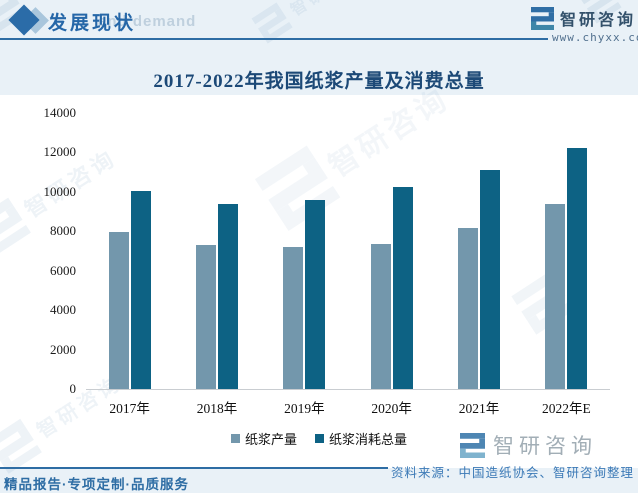 The height and width of the screenshot is (493, 638). I want to click on y-axis-tick-label: 8000, so click(63, 231).